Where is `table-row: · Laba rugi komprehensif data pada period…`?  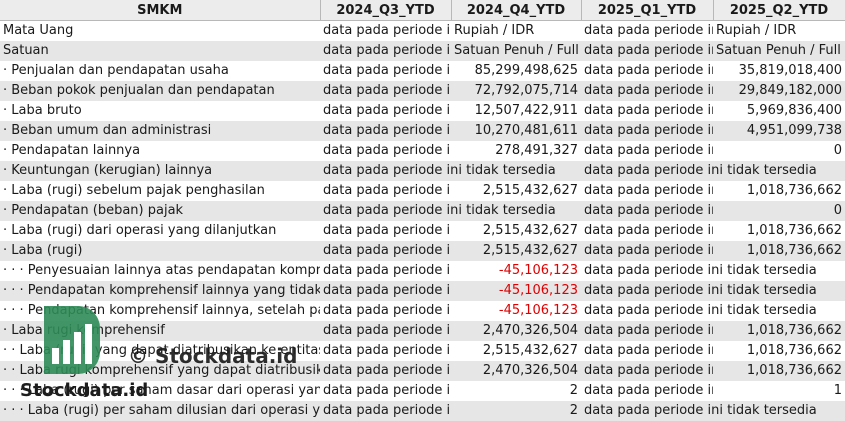
table-row: · Laba rugi komprehensif data pada period… is located at coordinates (422, 331).